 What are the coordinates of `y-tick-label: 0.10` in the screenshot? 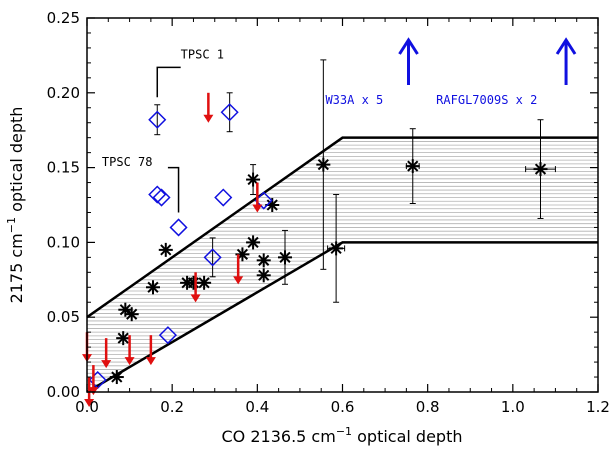 It's located at (63, 242).